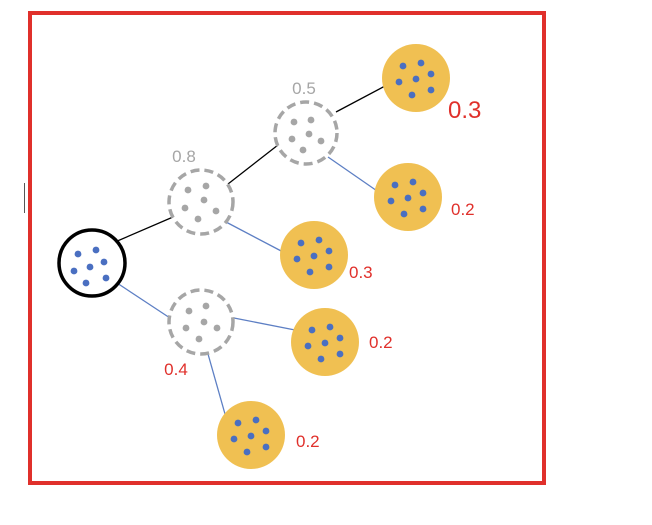 This screenshot has width=652, height=525. What do you see at coordinates (463, 209) in the screenshot?
I see `label-leaf-l2: 0.2` at bounding box center [463, 209].